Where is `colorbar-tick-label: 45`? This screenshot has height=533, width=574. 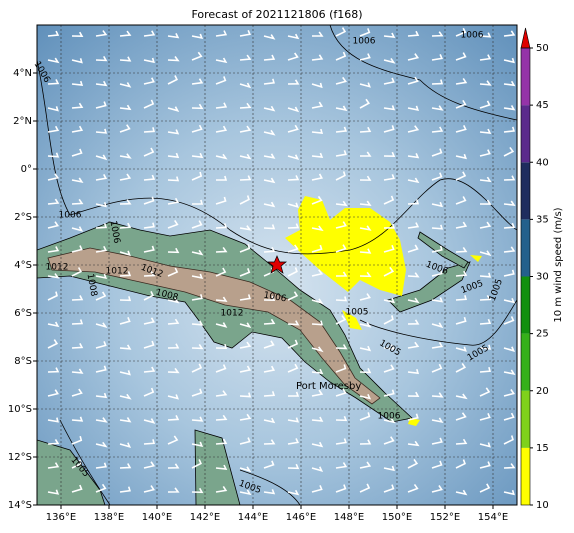
colorbar-tick-label: 45 is located at coordinates (542, 105).